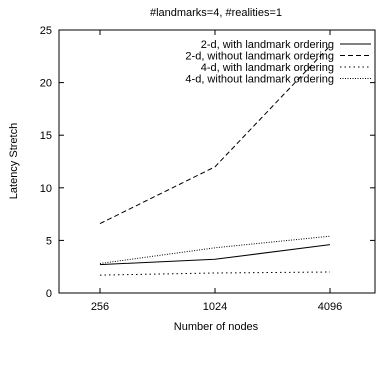 The height and width of the screenshot is (365, 388). What do you see at coordinates (14, 161) in the screenshot?
I see `y-axis-label: Latency Stretch` at bounding box center [14, 161].